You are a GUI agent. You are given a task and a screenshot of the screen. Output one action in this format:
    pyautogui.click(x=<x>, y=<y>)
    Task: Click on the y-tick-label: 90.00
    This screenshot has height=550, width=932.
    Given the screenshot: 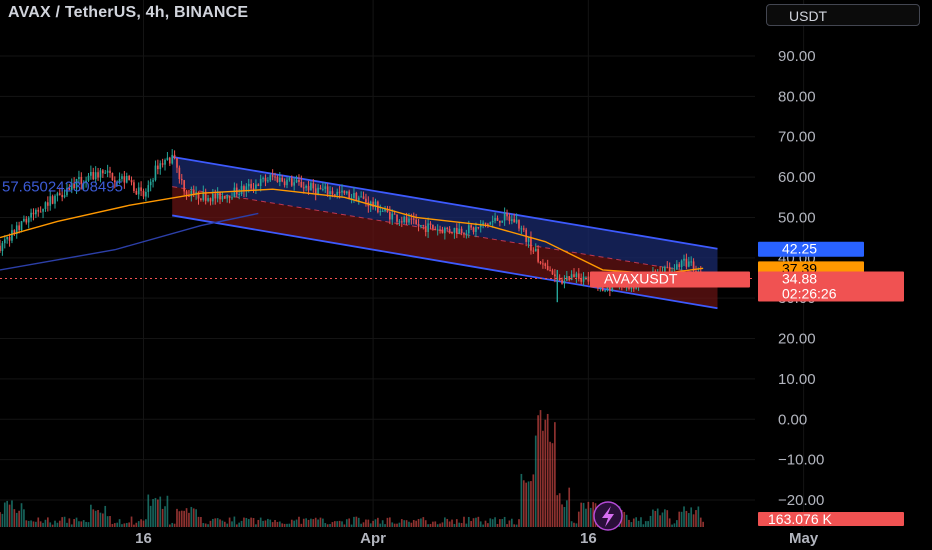 What is the action you would take?
    pyautogui.click(x=797, y=56)
    